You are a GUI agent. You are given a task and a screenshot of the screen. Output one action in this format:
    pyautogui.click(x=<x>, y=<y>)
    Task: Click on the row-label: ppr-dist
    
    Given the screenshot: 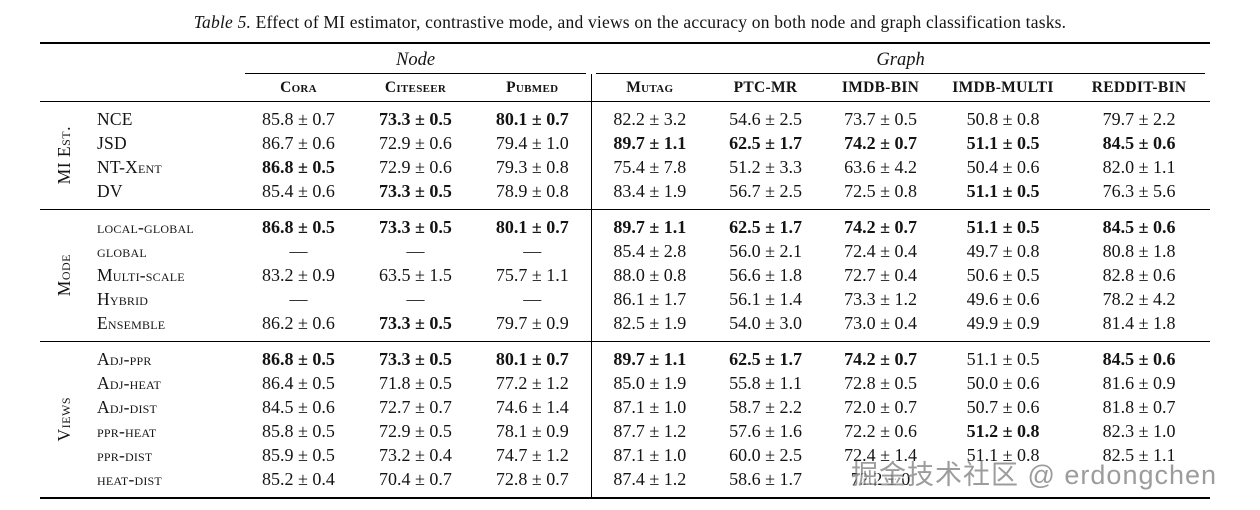 What is the action you would take?
    pyautogui.click(x=125, y=455)
    